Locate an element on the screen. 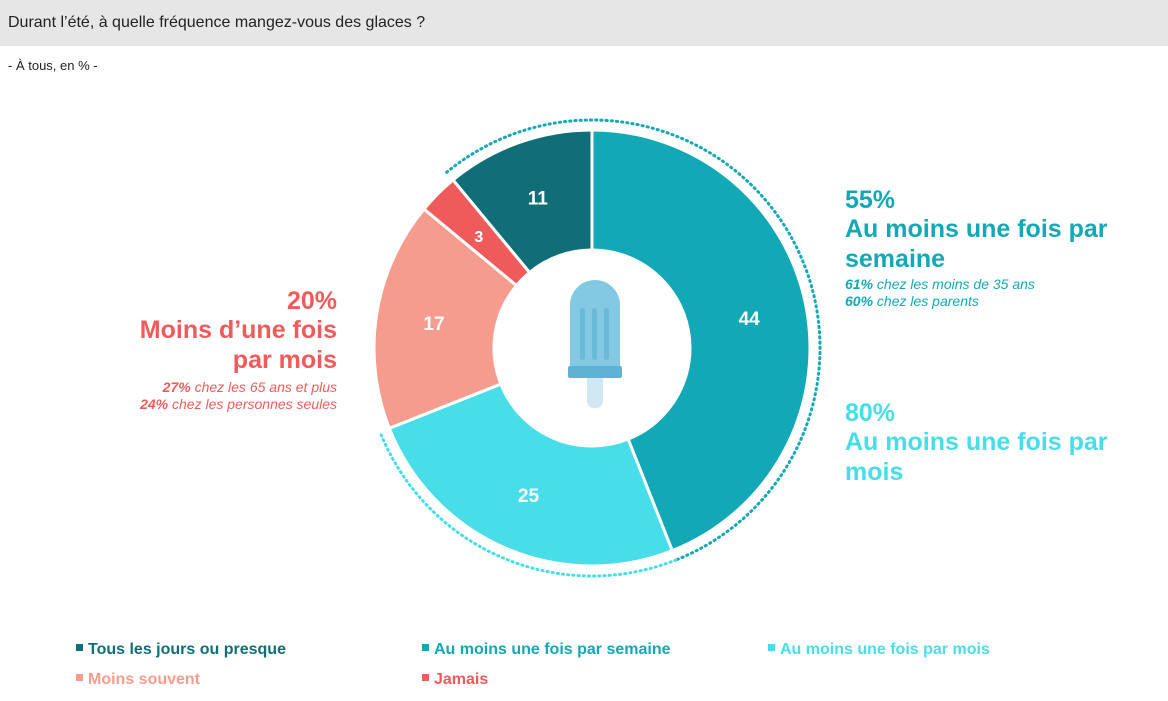 The image size is (1168, 701). annotation-left-label-2: par mois is located at coordinates (284, 359).